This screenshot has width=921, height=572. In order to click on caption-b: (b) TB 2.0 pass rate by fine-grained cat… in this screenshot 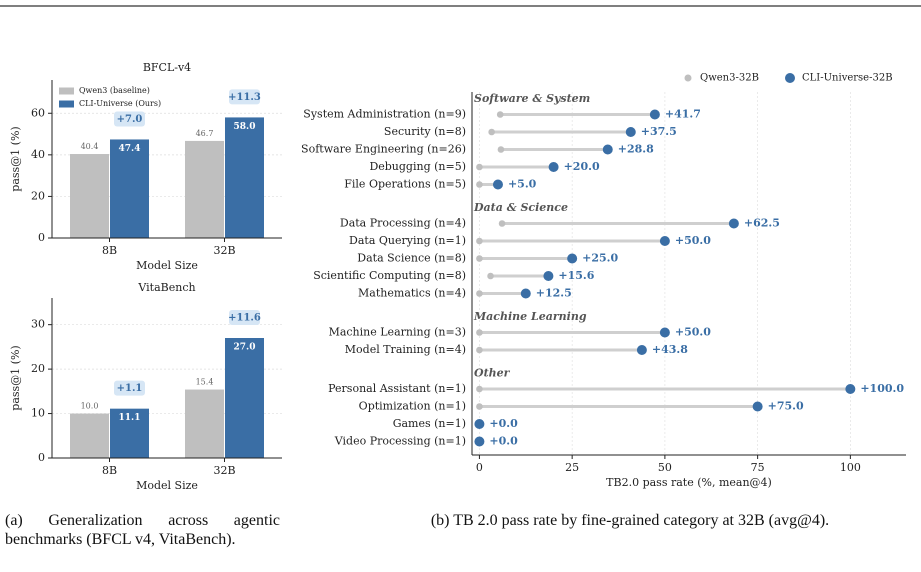, I will do `click(630, 520)`.